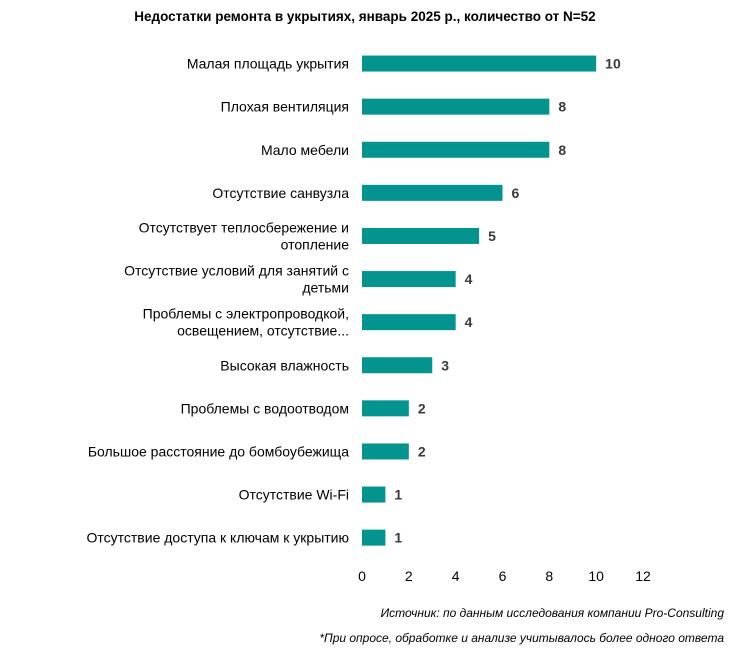  I want to click on category-label-1: Малая площадь укрытия, so click(268, 64).